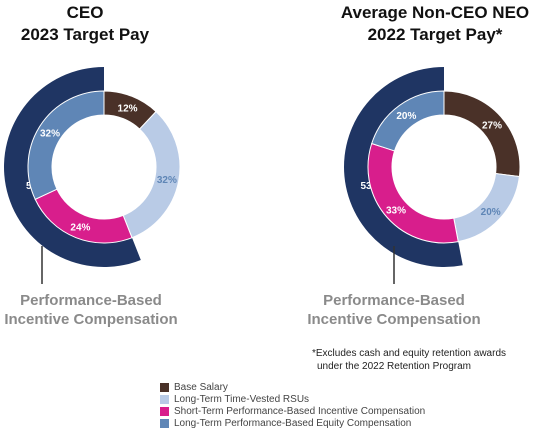 This screenshot has width=536, height=429. I want to click on footnote-line-2: under the 2022 Retention Program, so click(394, 366).